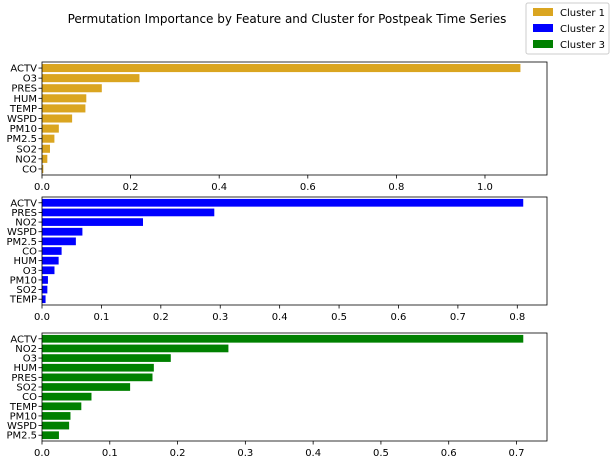  Describe the element at coordinates (91, 78) in the screenshot. I see `bar-cluster-1-o3` at that location.